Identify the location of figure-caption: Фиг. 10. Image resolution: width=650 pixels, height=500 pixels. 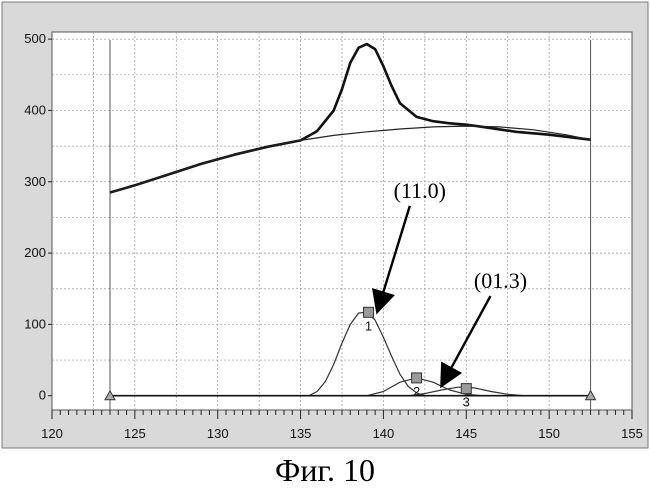
(325, 470).